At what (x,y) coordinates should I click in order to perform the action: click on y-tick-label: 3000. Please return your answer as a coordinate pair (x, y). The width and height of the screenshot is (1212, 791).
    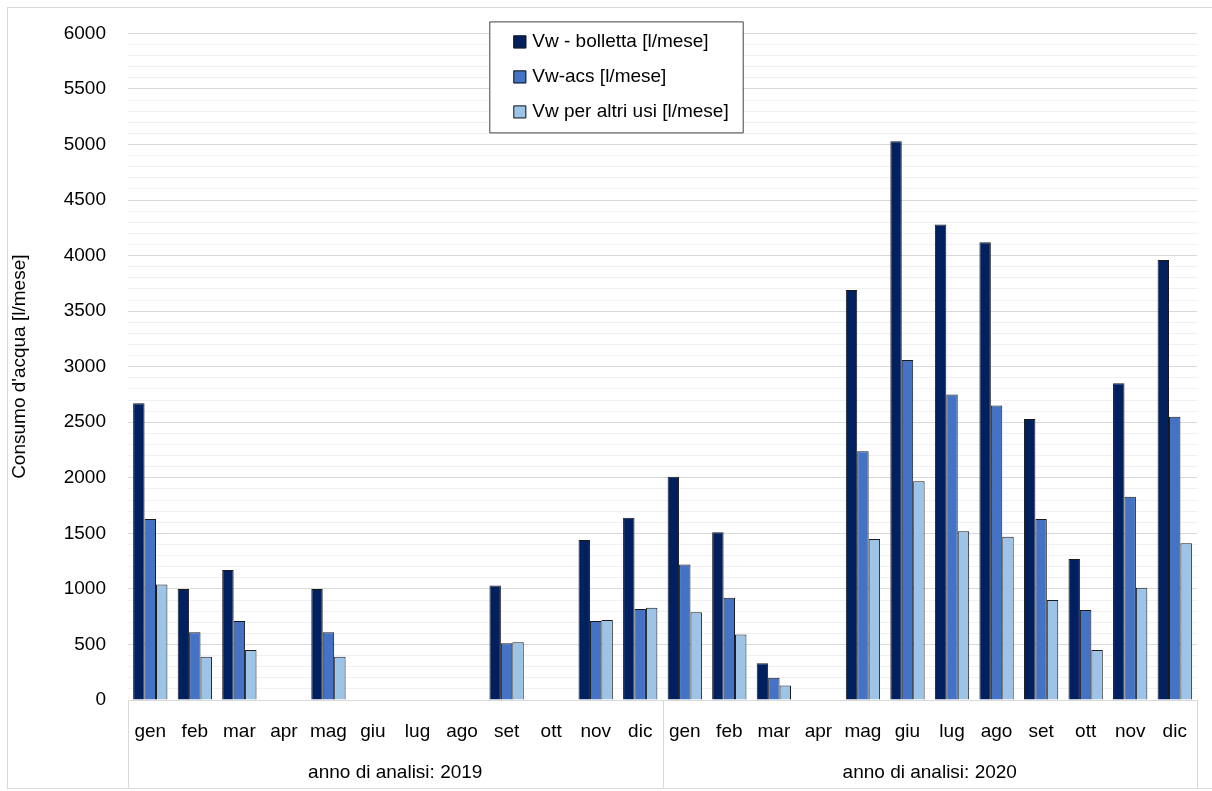
    Looking at the image, I should click on (84, 365).